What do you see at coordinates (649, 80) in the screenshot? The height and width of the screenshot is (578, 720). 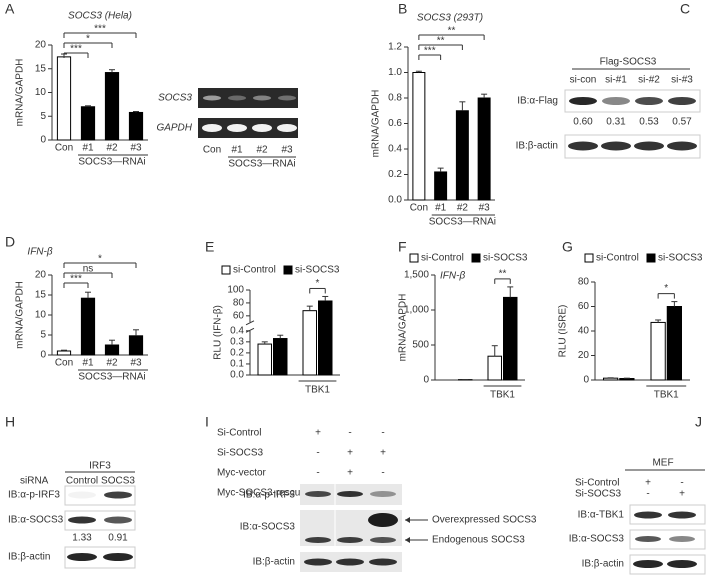 I see `lane-label: si-#2` at bounding box center [649, 80].